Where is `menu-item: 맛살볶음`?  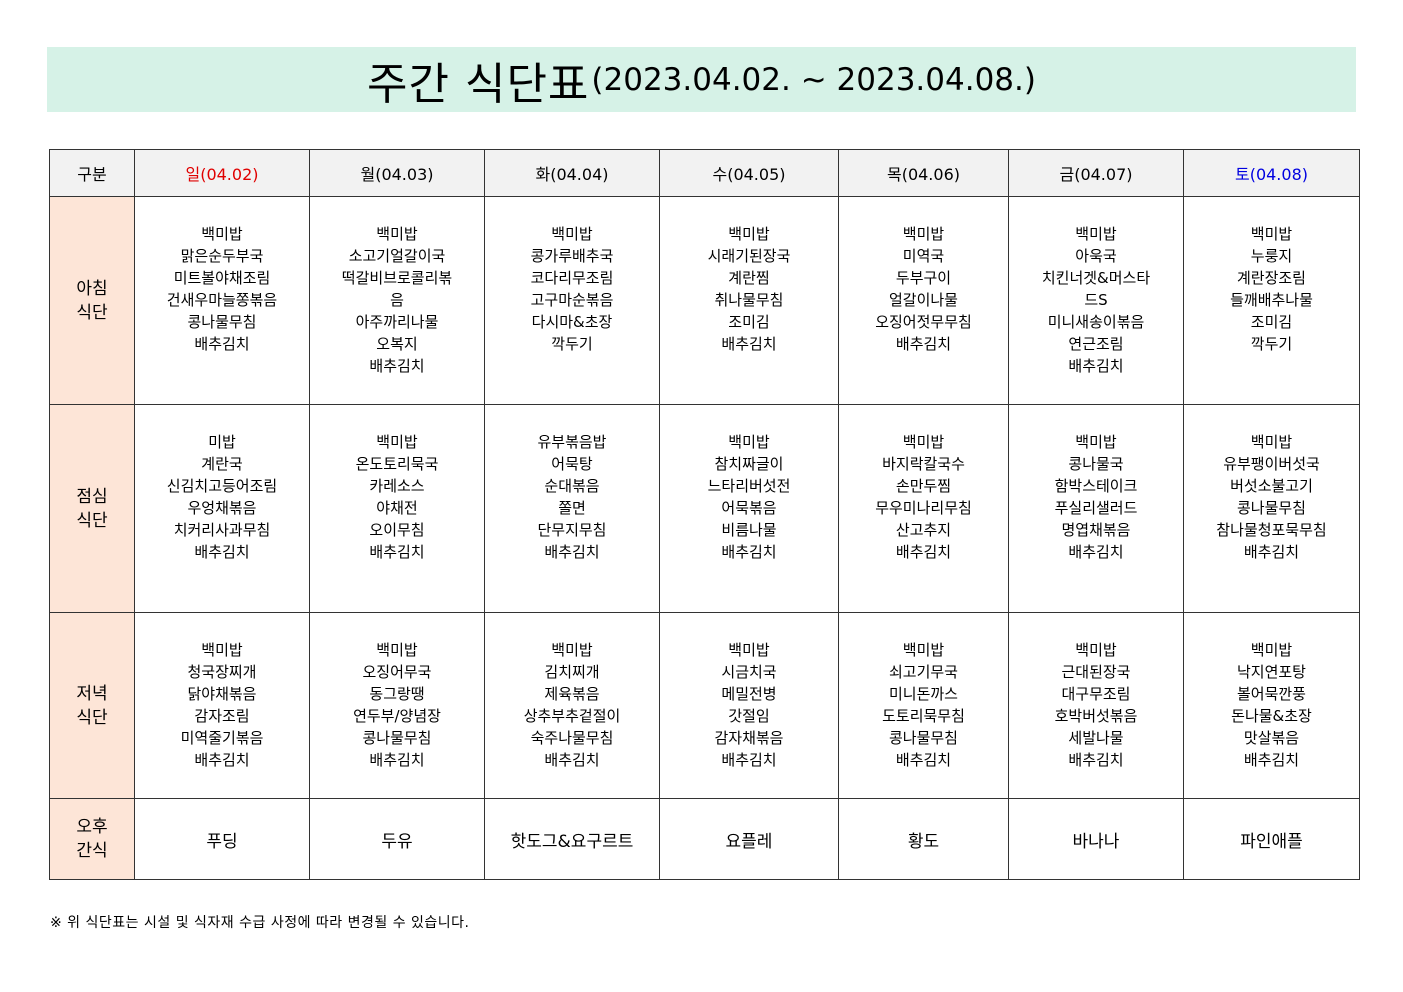
menu-item: 맛살볶음 is located at coordinates (1271, 738).